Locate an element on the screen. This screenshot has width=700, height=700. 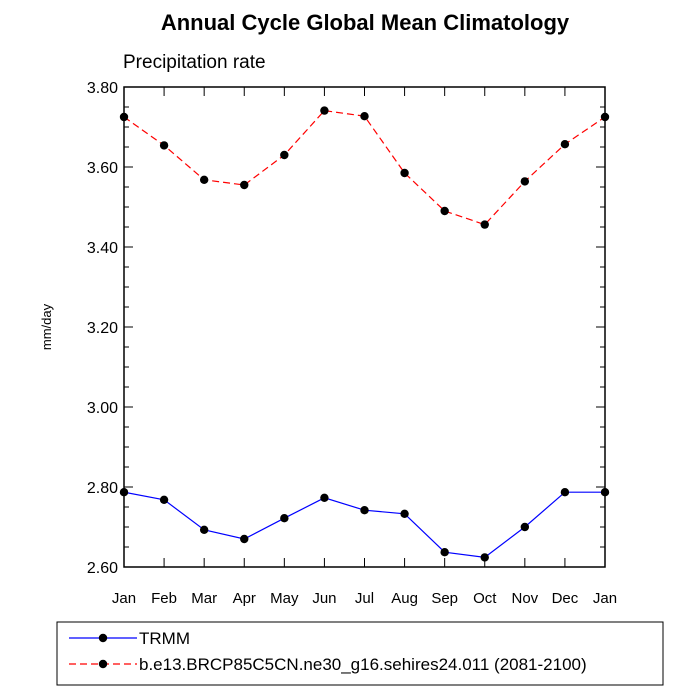
x-tick-label: Jun is located at coordinates (324, 598).